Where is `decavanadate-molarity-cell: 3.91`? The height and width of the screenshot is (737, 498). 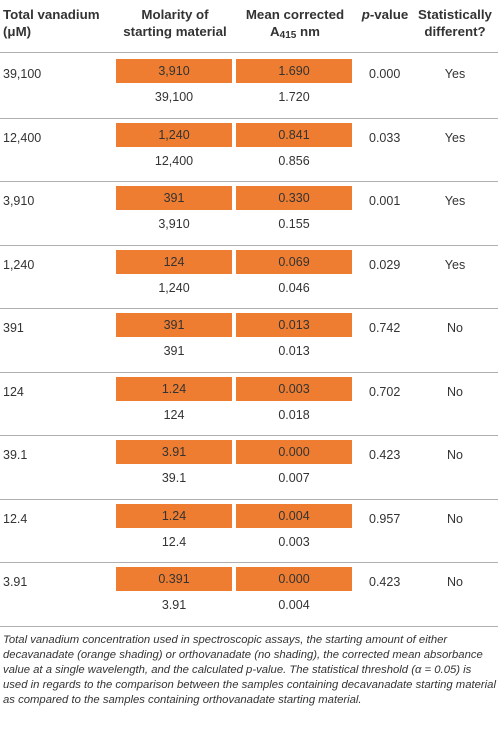 decavanadate-molarity-cell: 3.91 is located at coordinates (174, 452).